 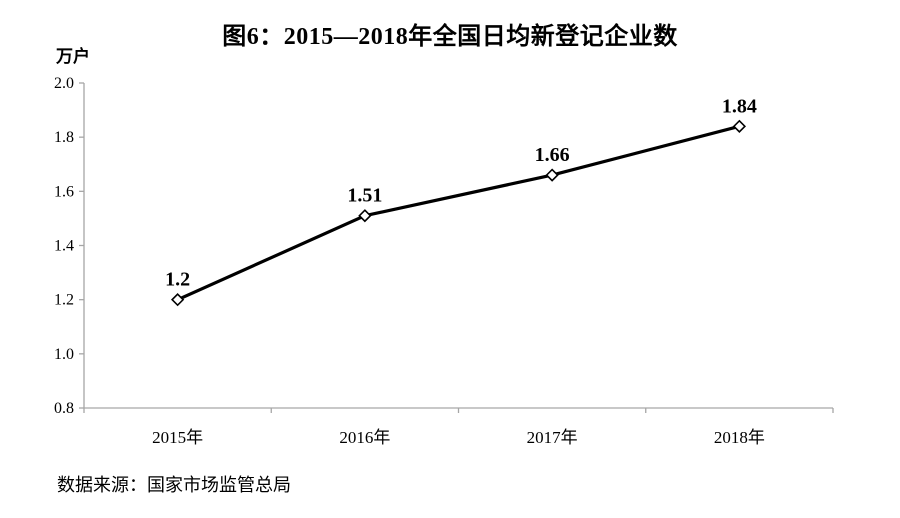 What do you see at coordinates (73, 56) in the screenshot?
I see `y-axis-unit-label: 万户` at bounding box center [73, 56].